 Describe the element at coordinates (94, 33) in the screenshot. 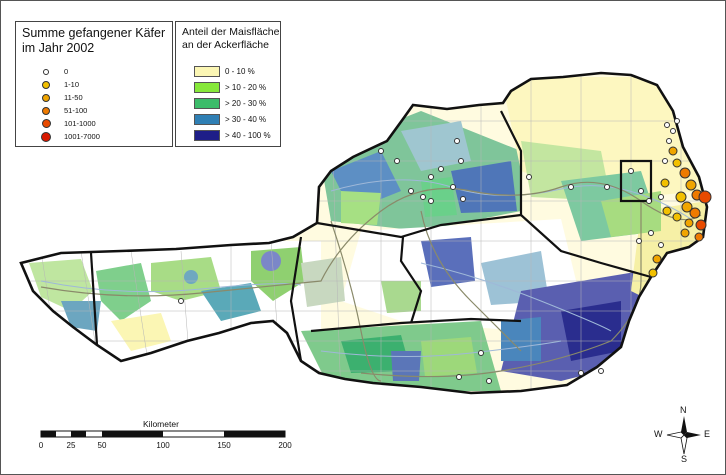

I see `legend-beetle-title-line1: Summe gefangener Käfer` at that location.